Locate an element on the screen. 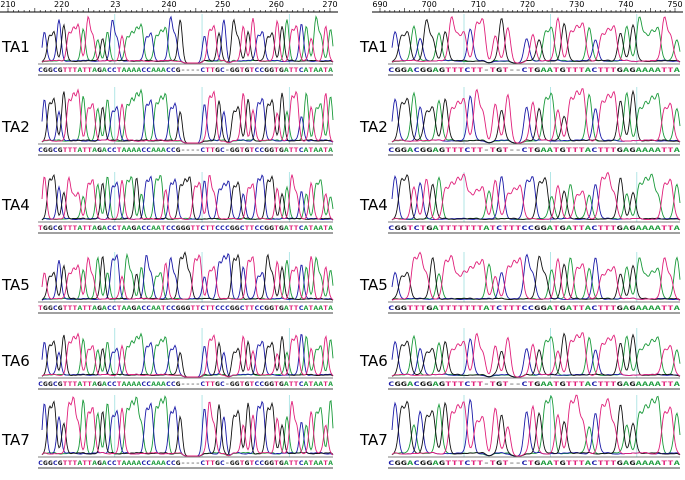 The height and width of the screenshot is (480, 685). ruler-label: 740 is located at coordinates (625, 4).